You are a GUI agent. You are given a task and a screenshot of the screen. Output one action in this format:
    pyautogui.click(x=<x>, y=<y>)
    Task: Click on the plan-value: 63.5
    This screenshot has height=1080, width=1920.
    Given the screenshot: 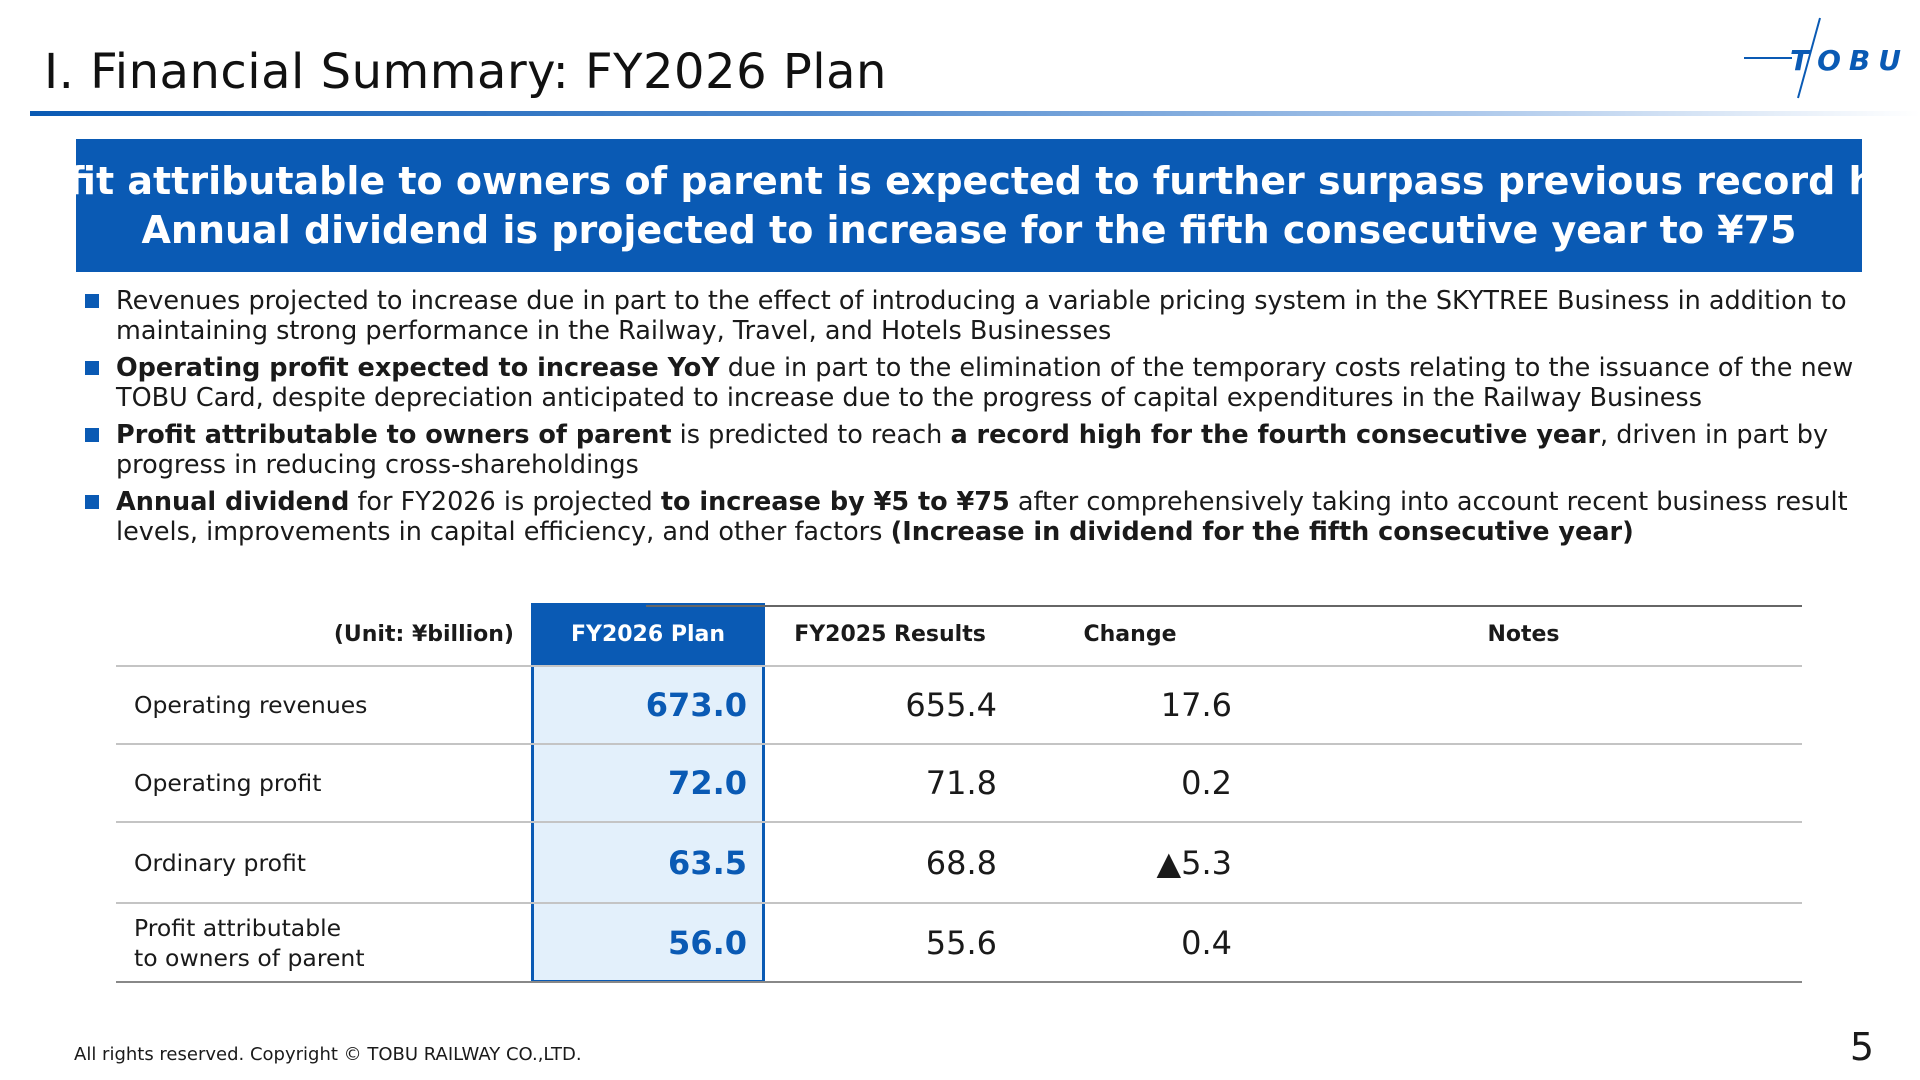 What is the action you would take?
    pyautogui.click(x=707, y=862)
    